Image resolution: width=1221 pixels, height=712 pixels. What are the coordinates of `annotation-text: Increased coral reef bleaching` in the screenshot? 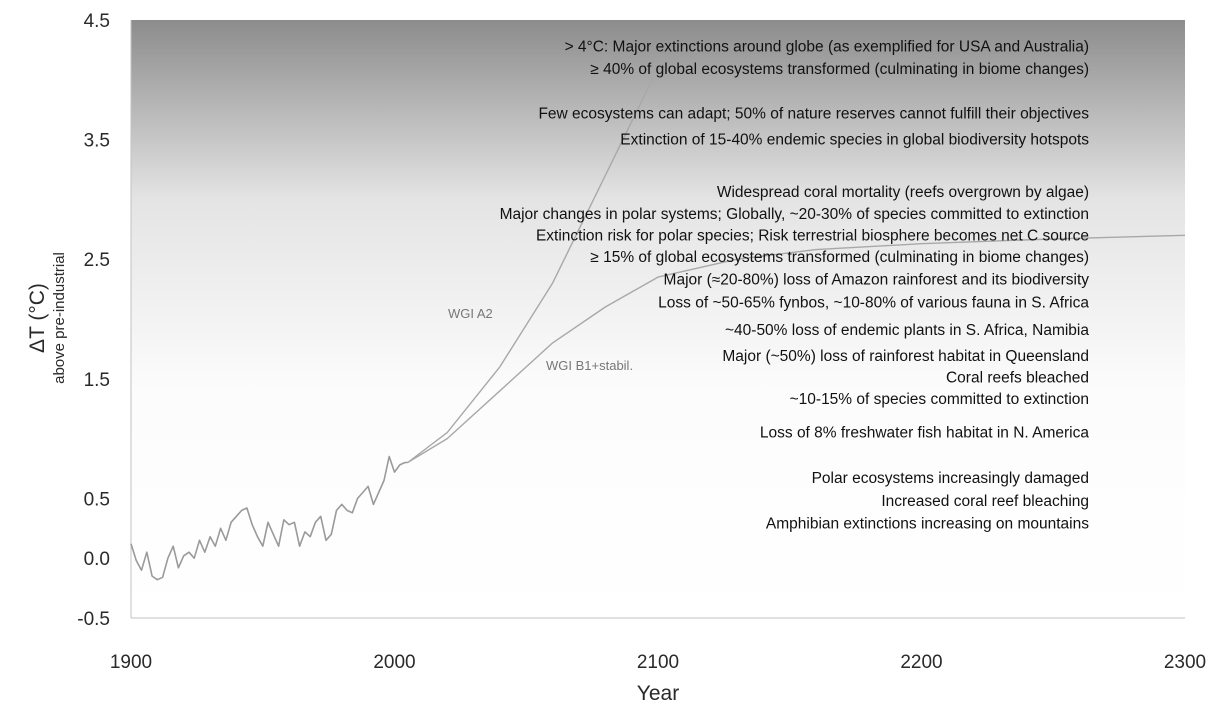 It's located at (985, 501).